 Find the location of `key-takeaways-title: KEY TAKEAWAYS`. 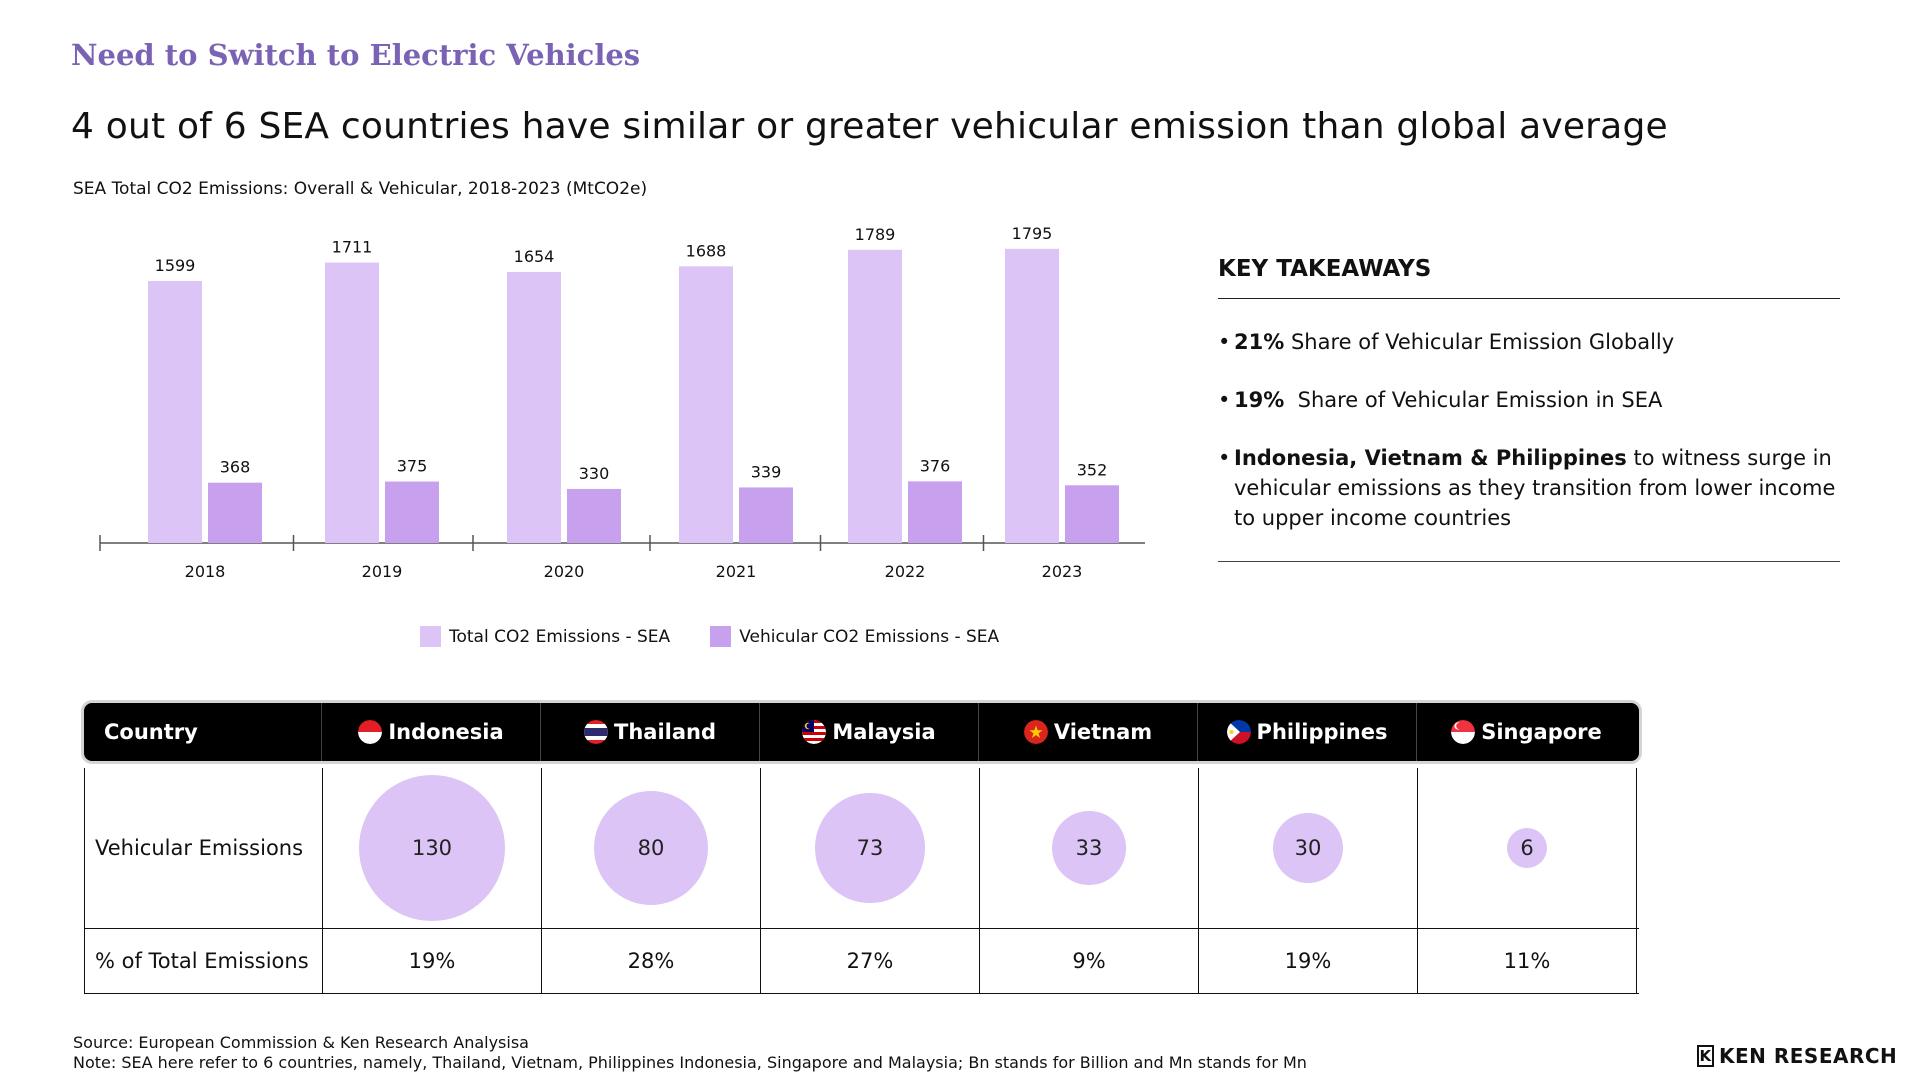

key-takeaways-title: KEY TAKEAWAYS is located at coordinates (1529, 277).